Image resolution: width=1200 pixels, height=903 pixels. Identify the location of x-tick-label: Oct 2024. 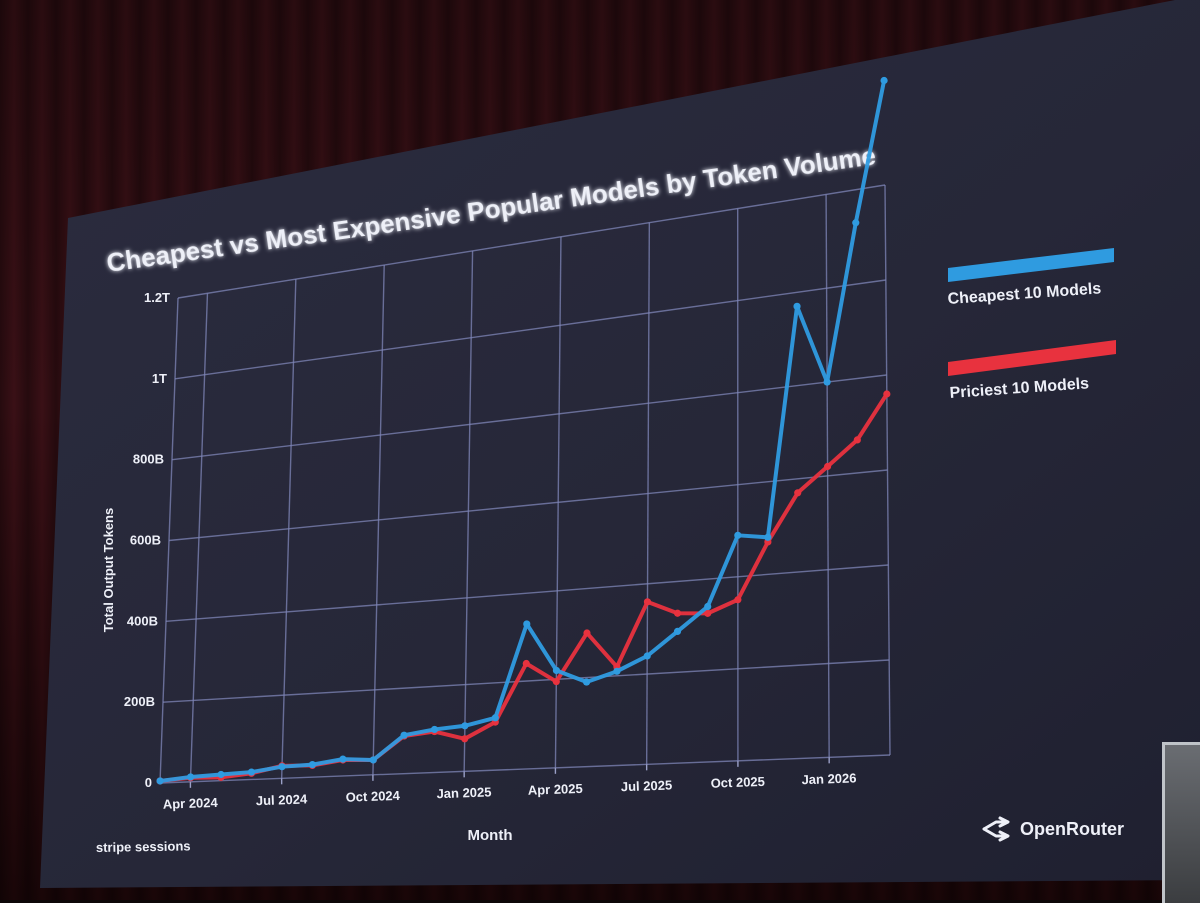
(372, 796).